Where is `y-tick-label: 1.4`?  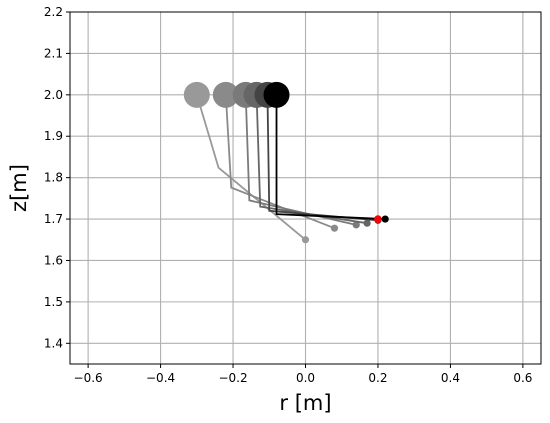 y-tick-label: 1.4 is located at coordinates (53, 343).